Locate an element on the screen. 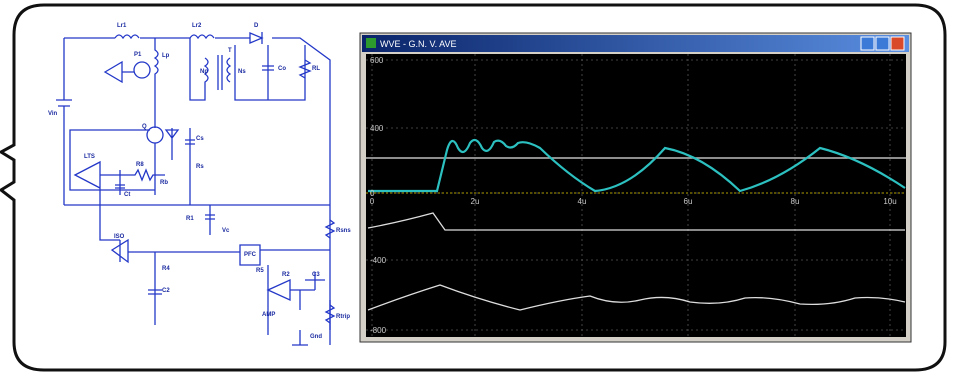  schematic-label: R1 is located at coordinates (190, 219).